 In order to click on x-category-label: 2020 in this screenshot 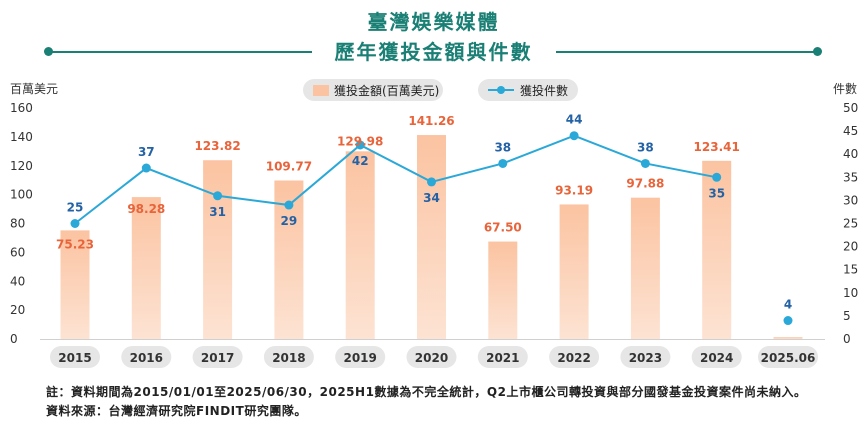, I will do `click(431, 358)`.